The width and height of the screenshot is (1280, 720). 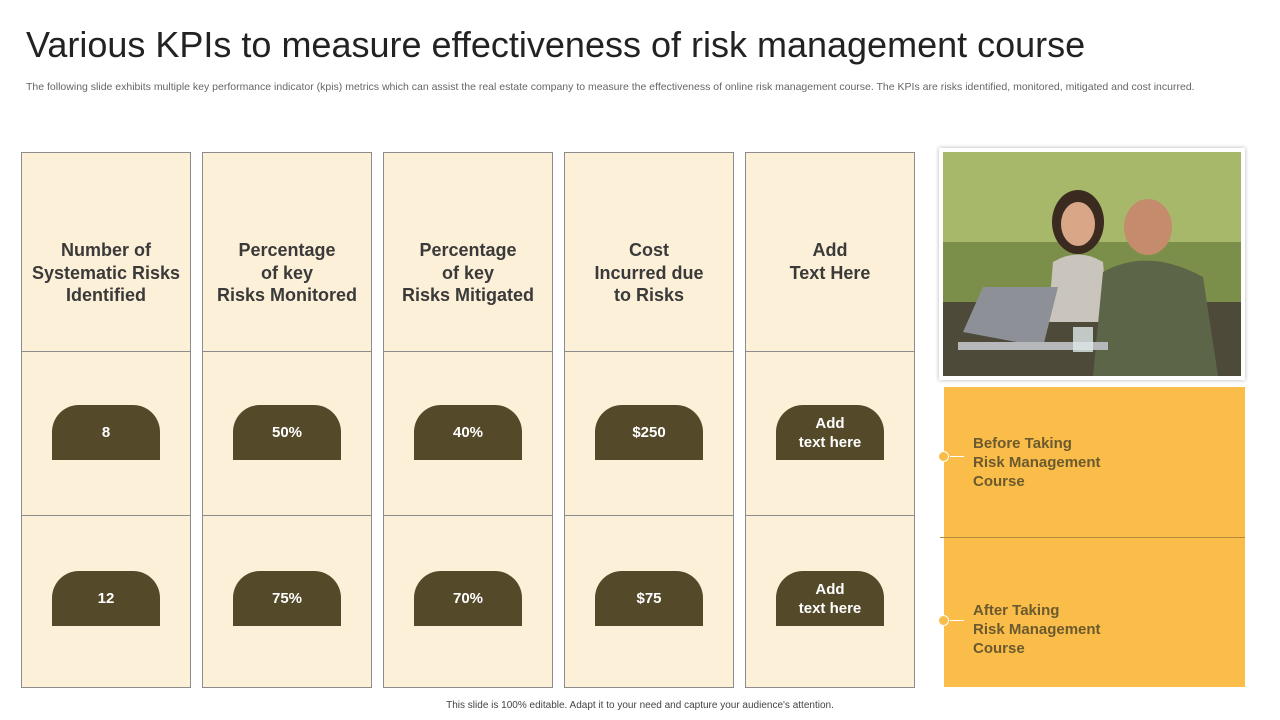 What do you see at coordinates (1092, 264) in the screenshot?
I see `photo` at bounding box center [1092, 264].